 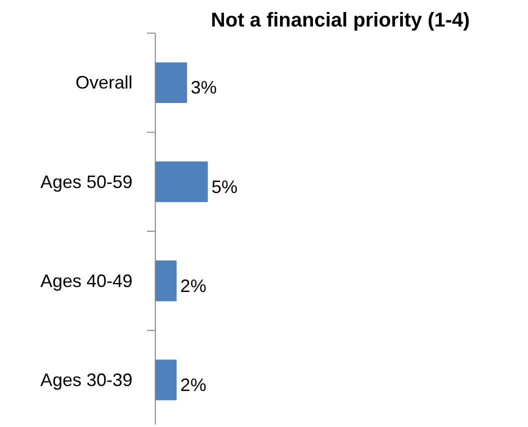 I want to click on y-tick-label: Overall, so click(x=103, y=82).